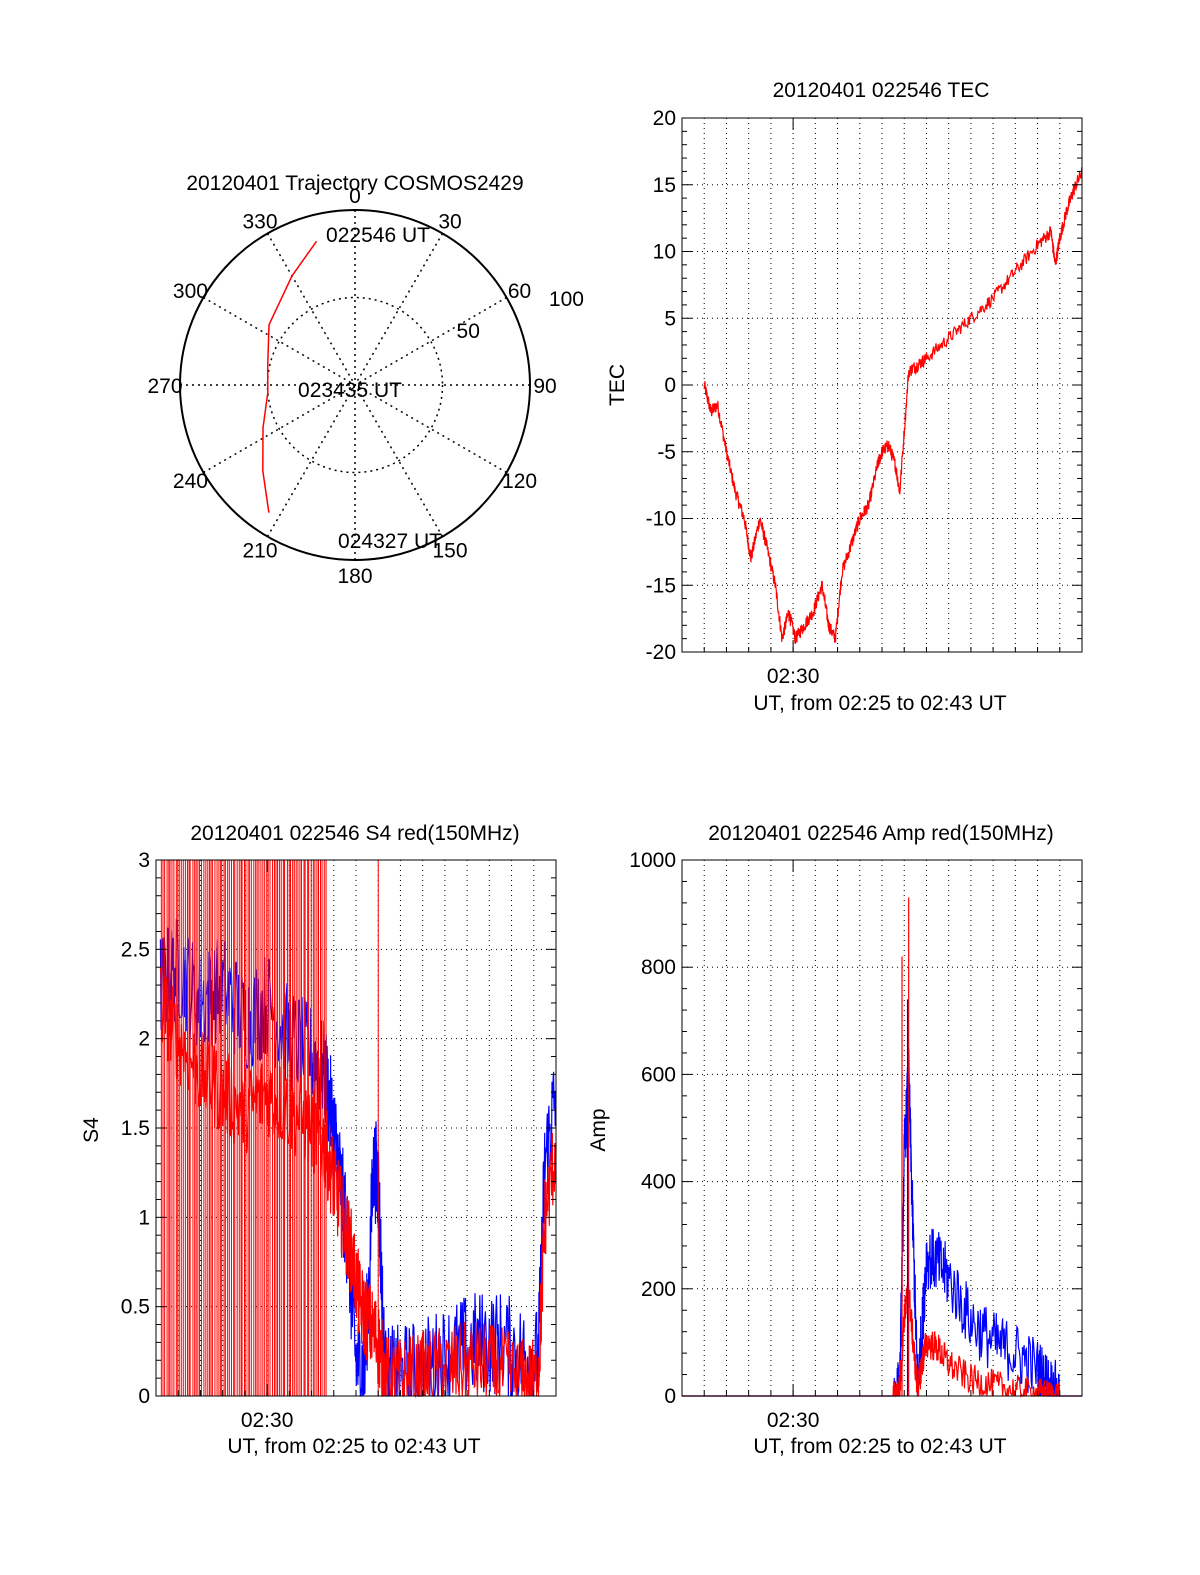 Image resolution: width=1200 pixels, height=1575 pixels. I want to click on s4-plot-area: 3 2.5 2 1.5 1 0.5 0 02:30, so click(339, 1140).